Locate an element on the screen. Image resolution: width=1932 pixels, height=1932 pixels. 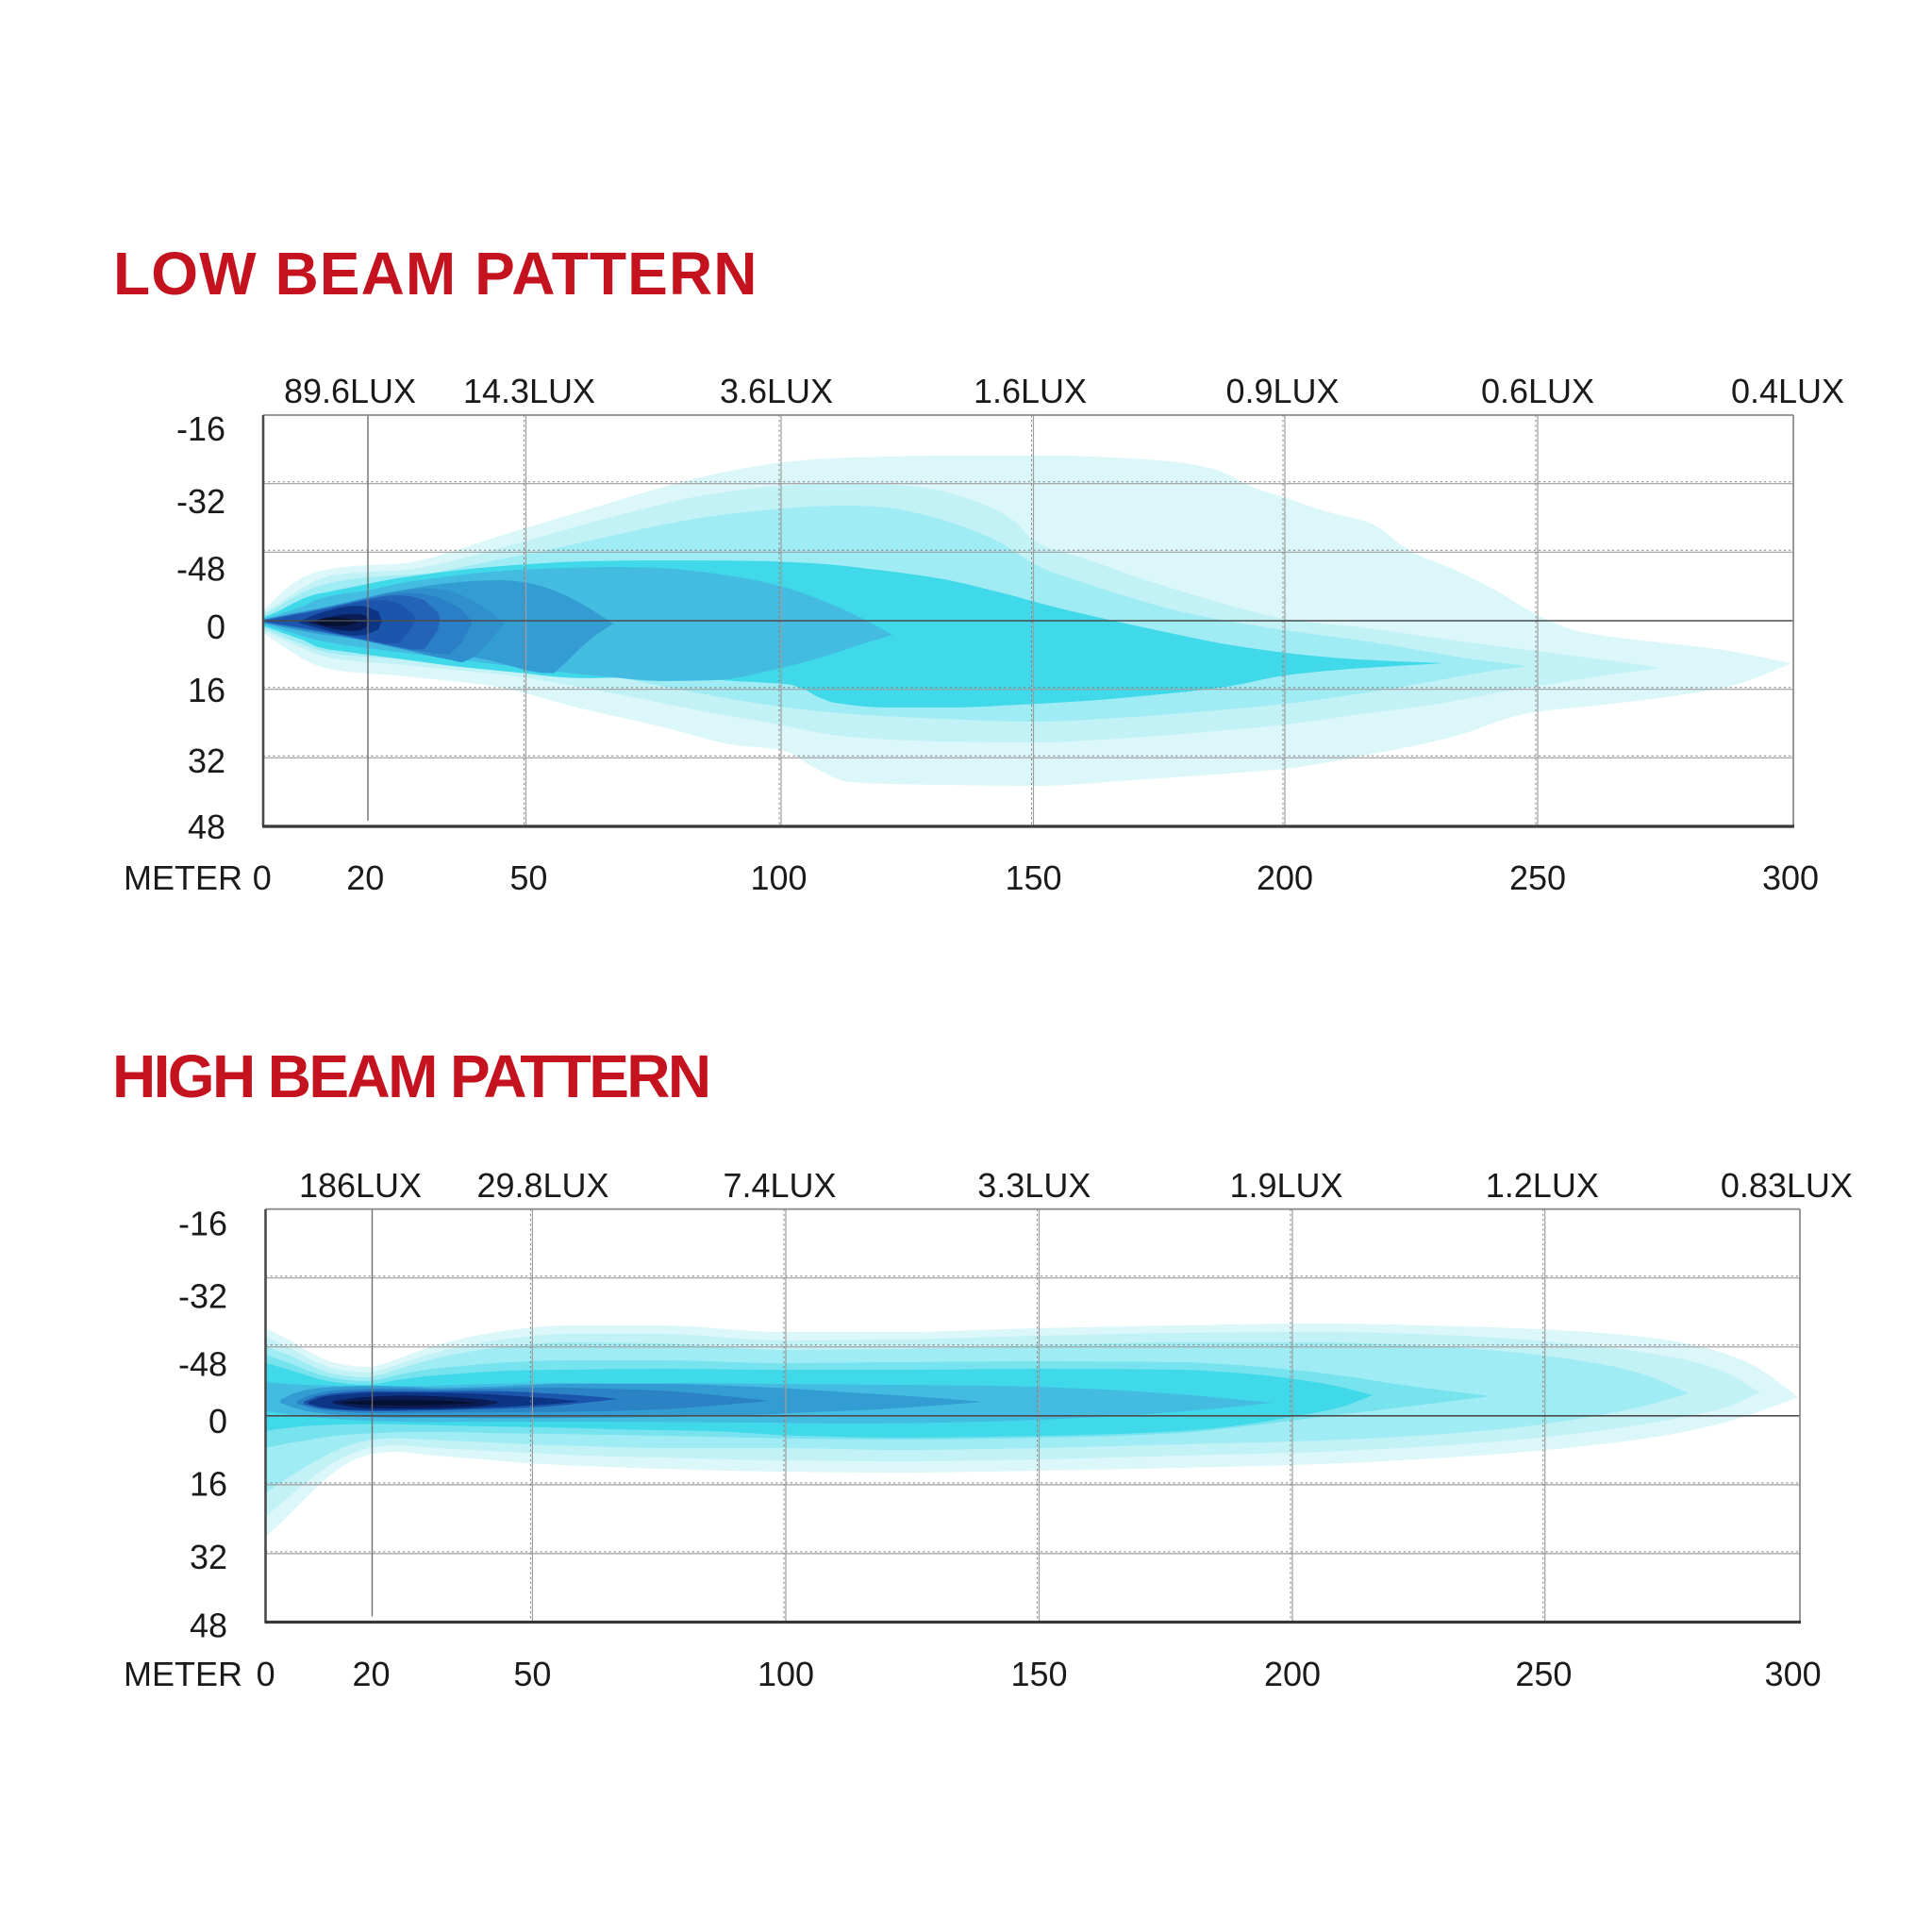
svg-text: 0.9LUX is located at coordinates (1282, 391).